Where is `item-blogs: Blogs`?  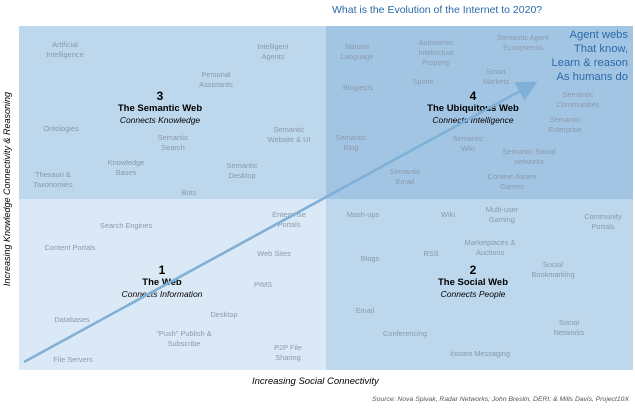 item-blogs: Blogs is located at coordinates (370, 258).